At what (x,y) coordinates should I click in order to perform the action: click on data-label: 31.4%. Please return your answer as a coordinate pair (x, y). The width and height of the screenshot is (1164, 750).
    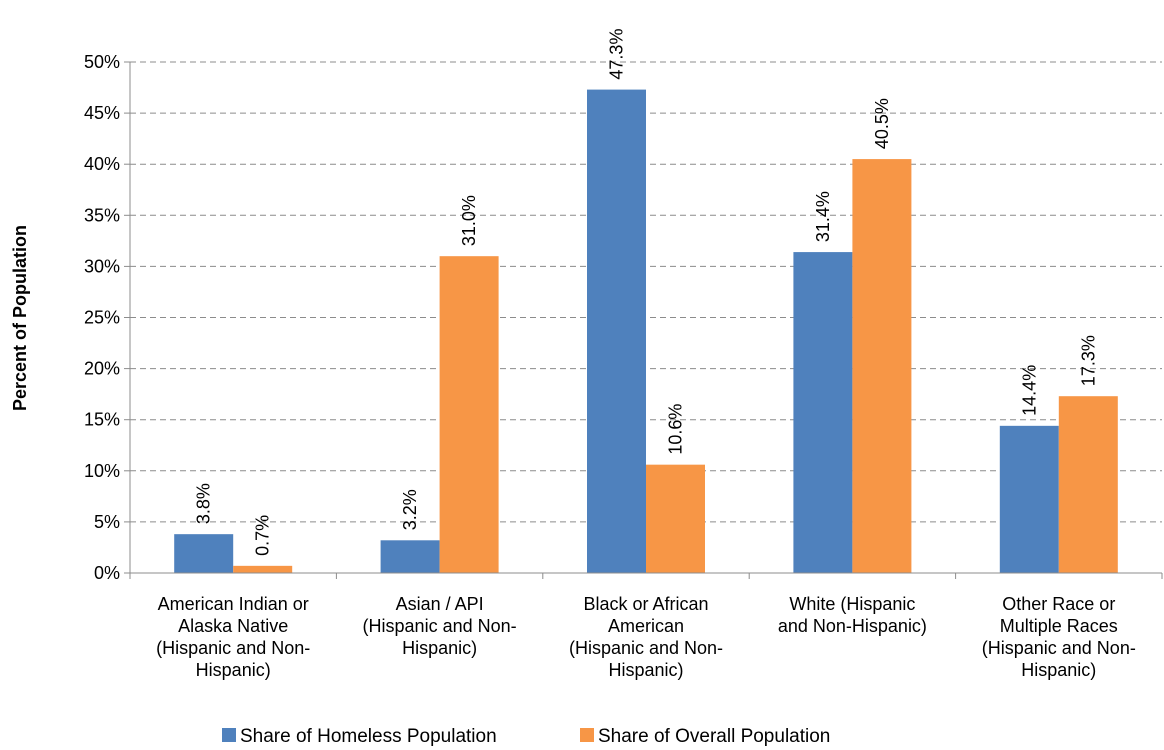
    Looking at the image, I should click on (823, 216).